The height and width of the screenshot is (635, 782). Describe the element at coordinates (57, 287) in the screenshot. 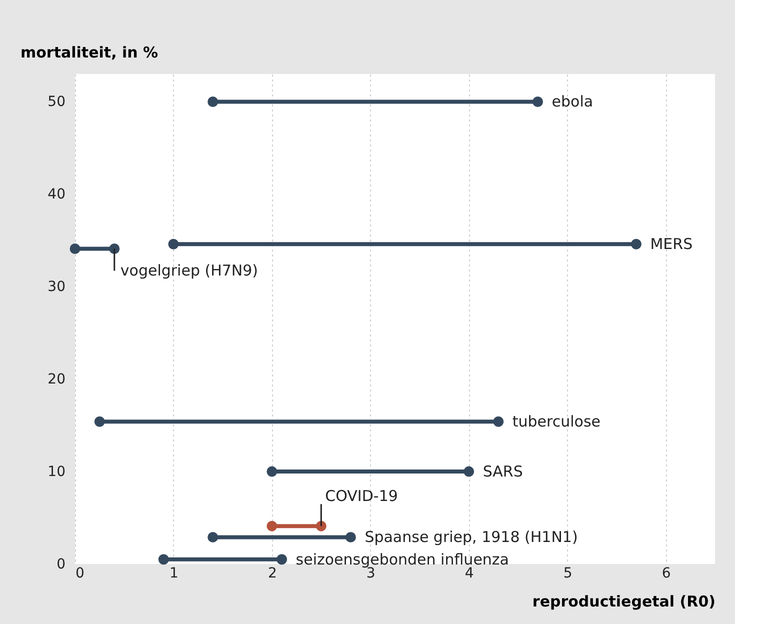

I see `y-tick-label: 30` at that location.